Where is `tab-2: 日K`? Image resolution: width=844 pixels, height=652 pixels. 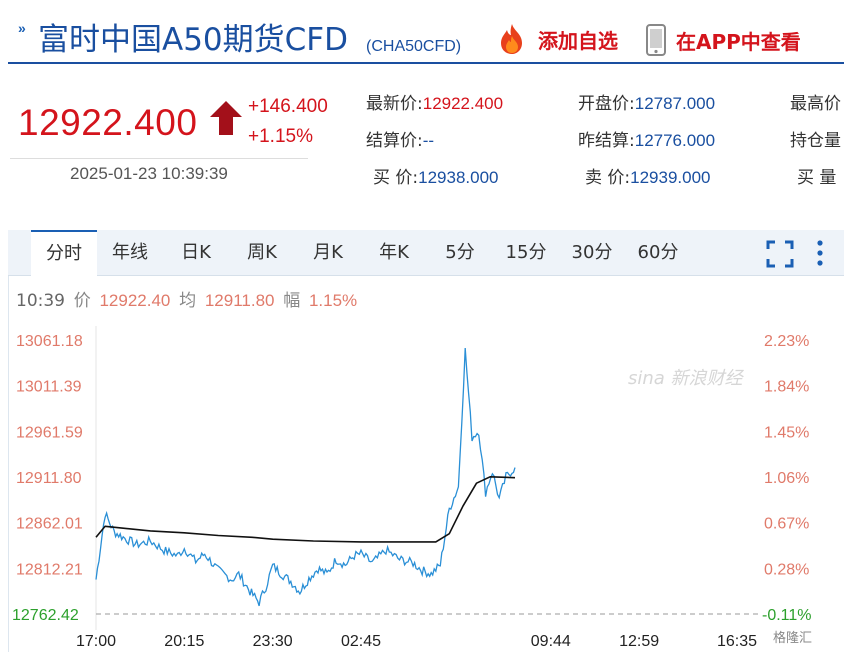
tab-2: 日K is located at coordinates (196, 252).